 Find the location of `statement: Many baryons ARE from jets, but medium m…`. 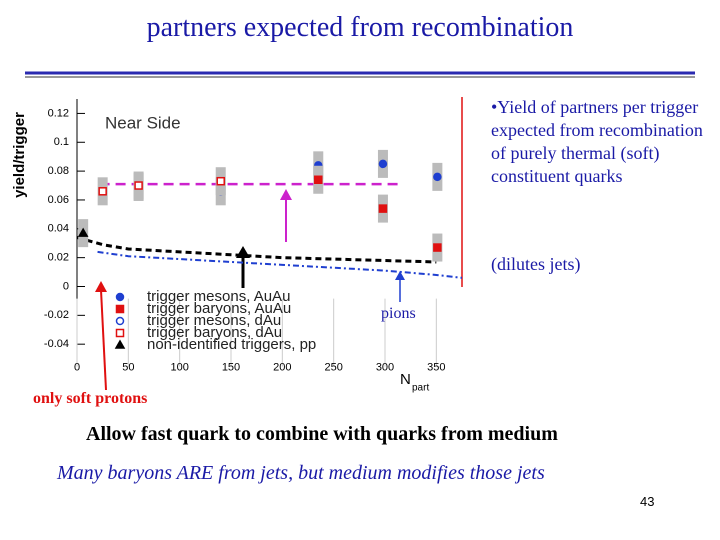

statement: Many baryons ARE from jets, but medium m… is located at coordinates (301, 473).